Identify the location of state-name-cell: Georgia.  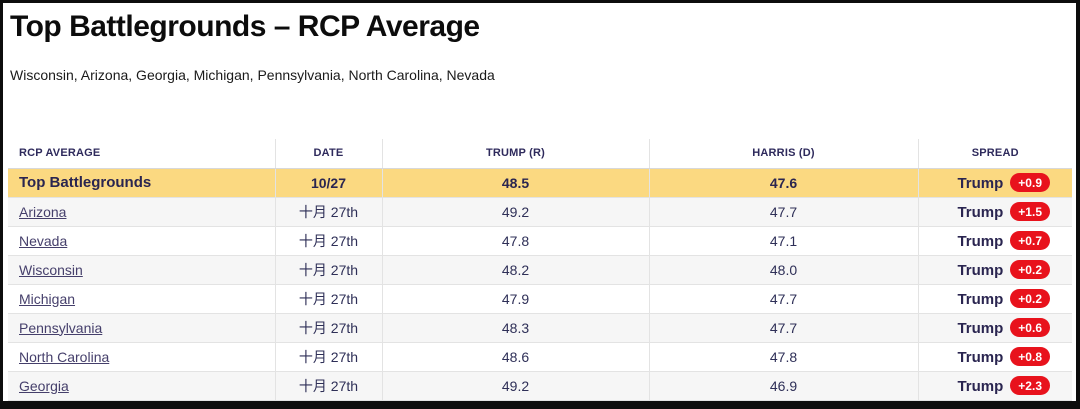
(142, 386).